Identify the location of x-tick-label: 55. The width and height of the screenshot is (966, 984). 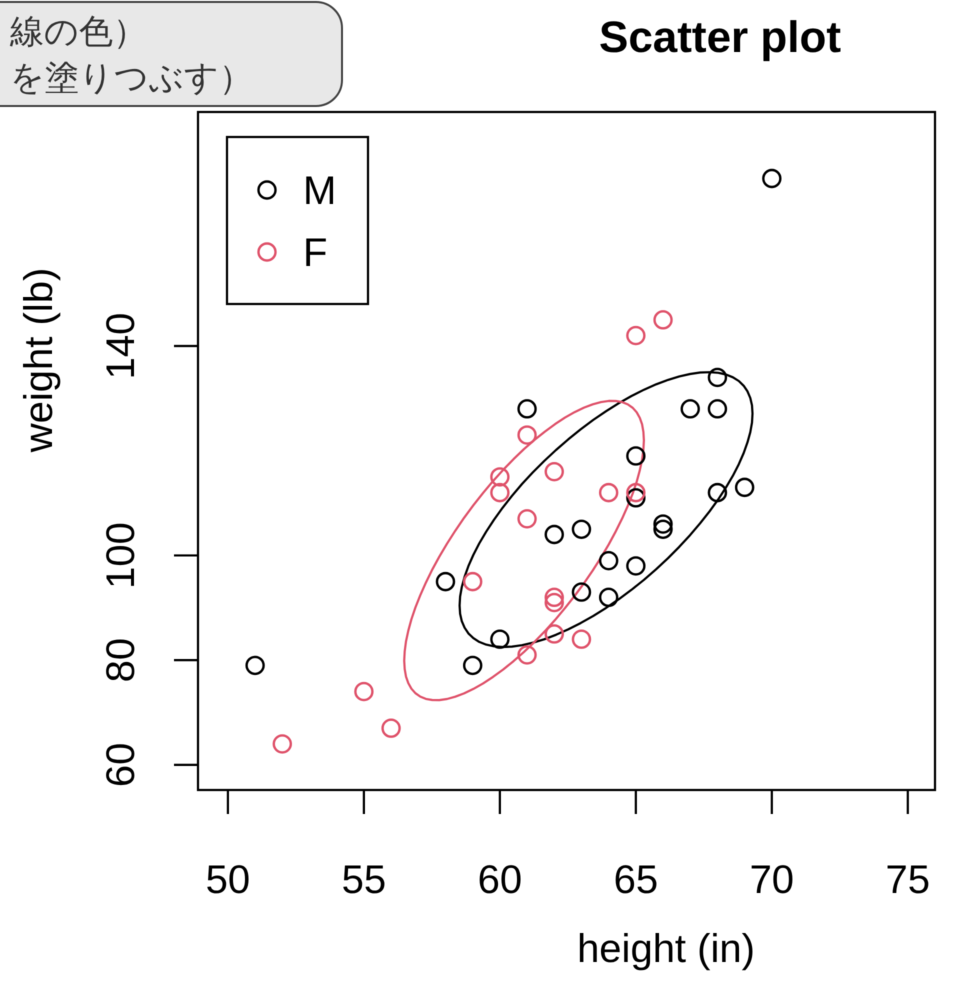
(364, 880).